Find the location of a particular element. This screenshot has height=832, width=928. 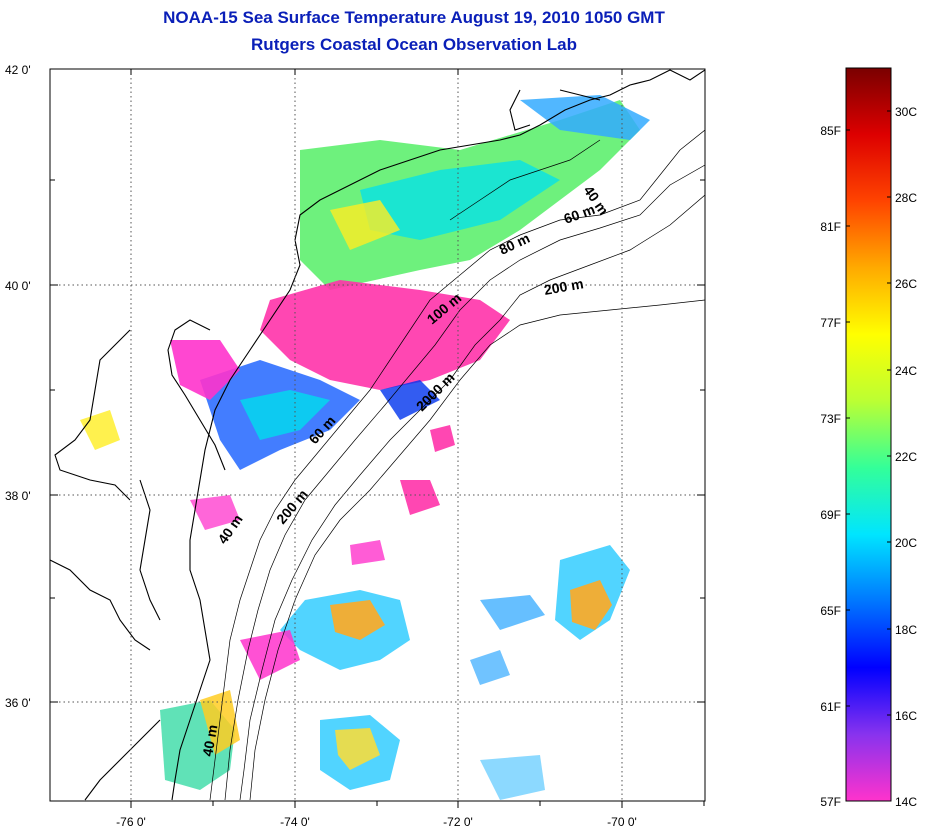

colorbar-label-c: 26C is located at coordinates (906, 284).